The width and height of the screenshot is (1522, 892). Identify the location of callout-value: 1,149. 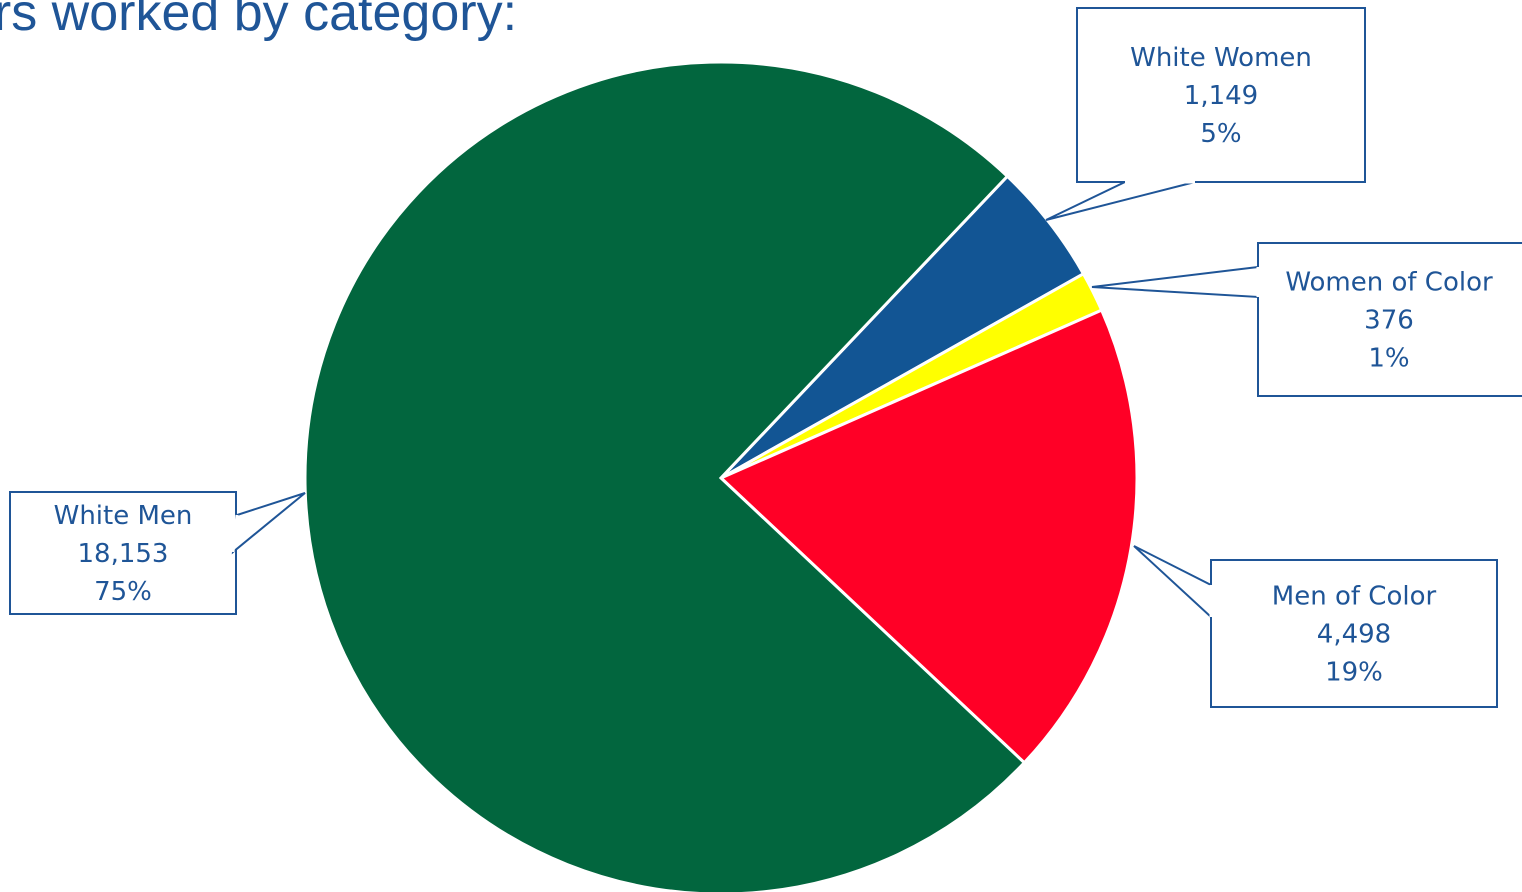
(1221, 96).